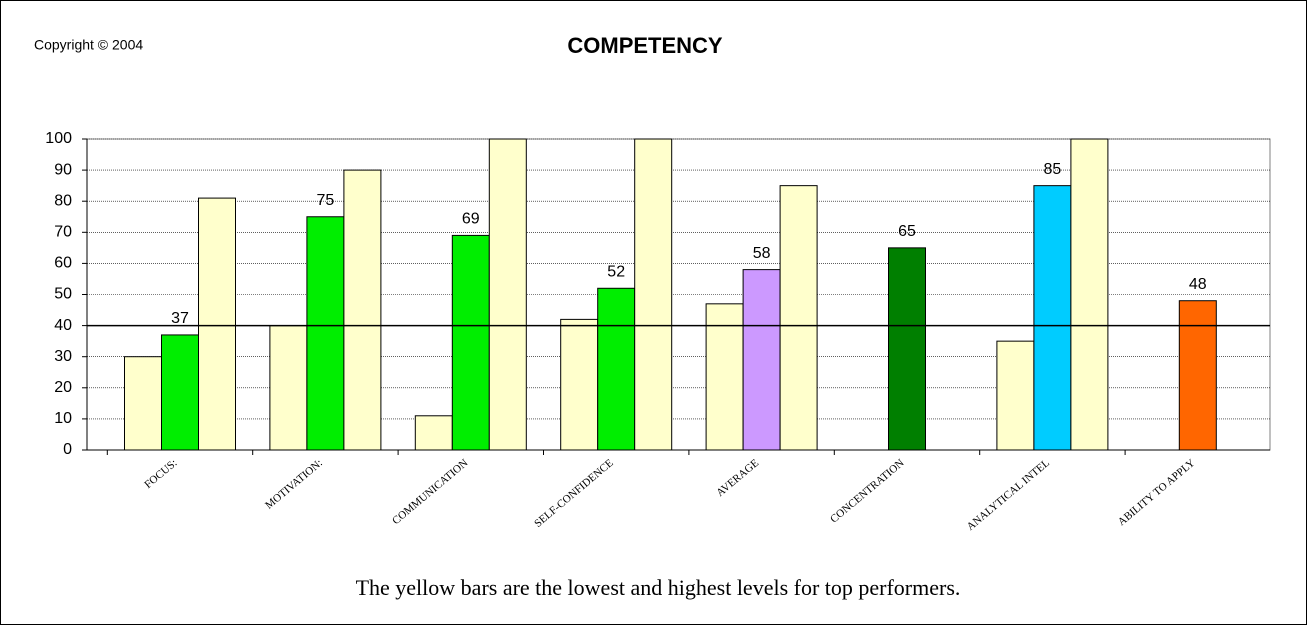 The height and width of the screenshot is (625, 1307). What do you see at coordinates (1198, 284) in the screenshot?
I see `value-label: 48` at bounding box center [1198, 284].